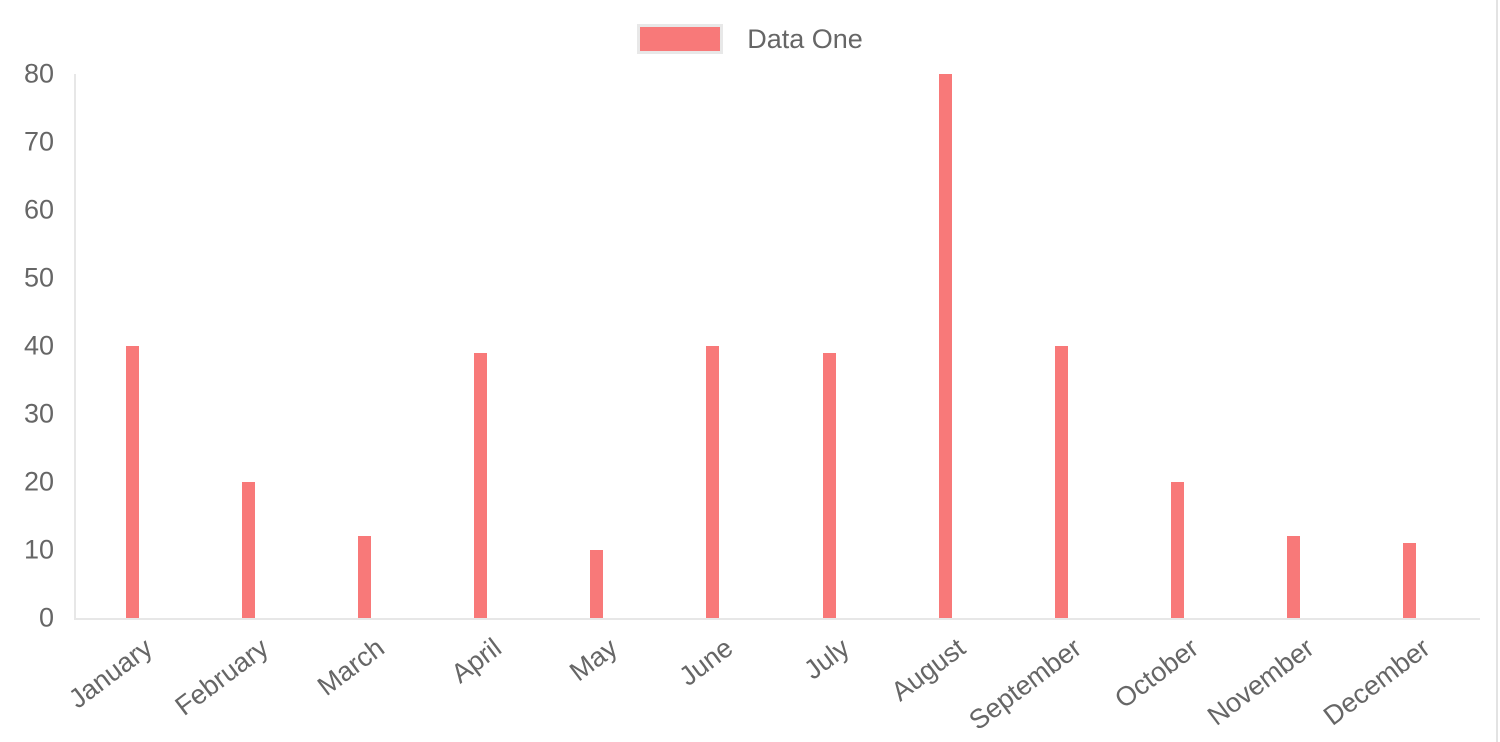  I want to click on bar-slot-june, so click(713, 346).